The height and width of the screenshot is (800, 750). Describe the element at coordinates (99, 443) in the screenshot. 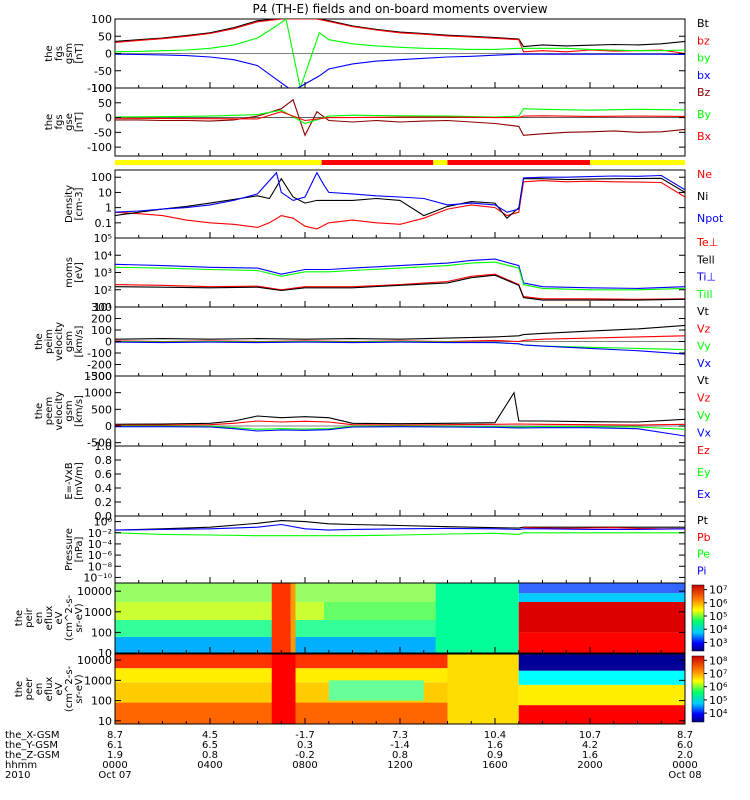

I see `y-tick-label: -500` at that location.